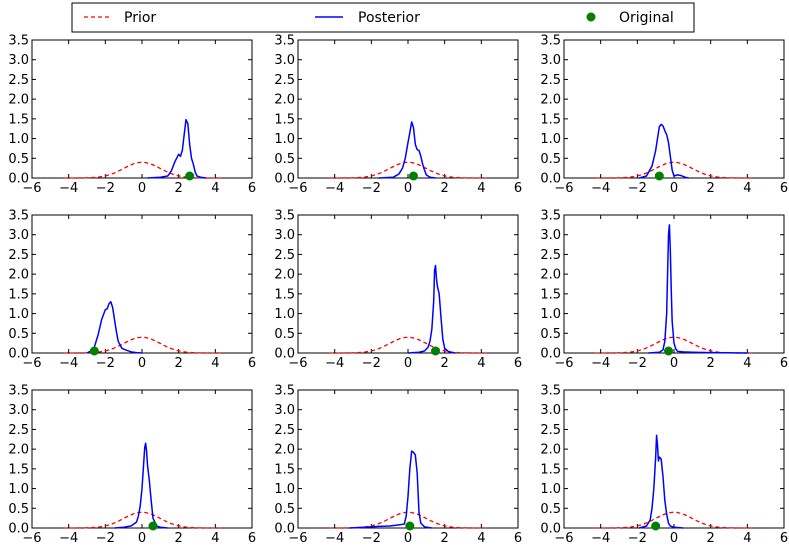  I want to click on legend-original-marker, so click(591, 17).